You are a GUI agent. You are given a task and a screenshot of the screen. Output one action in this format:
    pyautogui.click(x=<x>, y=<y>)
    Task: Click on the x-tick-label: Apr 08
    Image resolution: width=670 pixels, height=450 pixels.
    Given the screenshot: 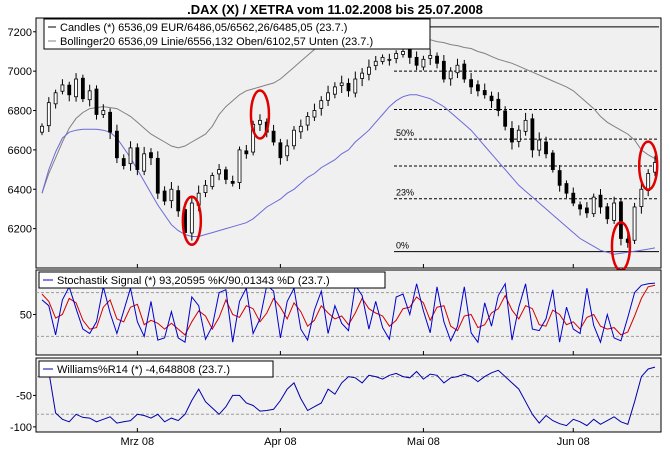 What is the action you would take?
    pyautogui.click(x=280, y=442)
    